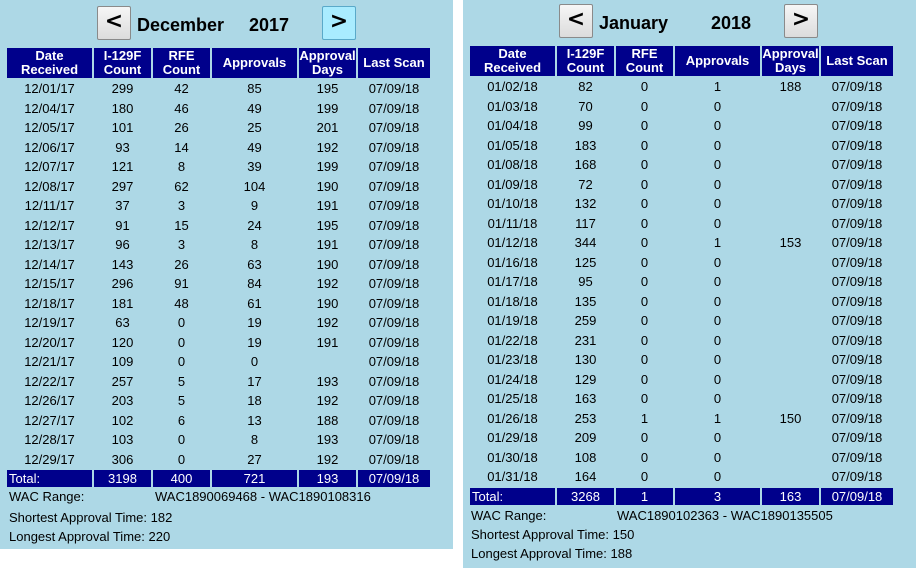  I want to click on date-received-cell: 01/11/18, so click(512, 223).